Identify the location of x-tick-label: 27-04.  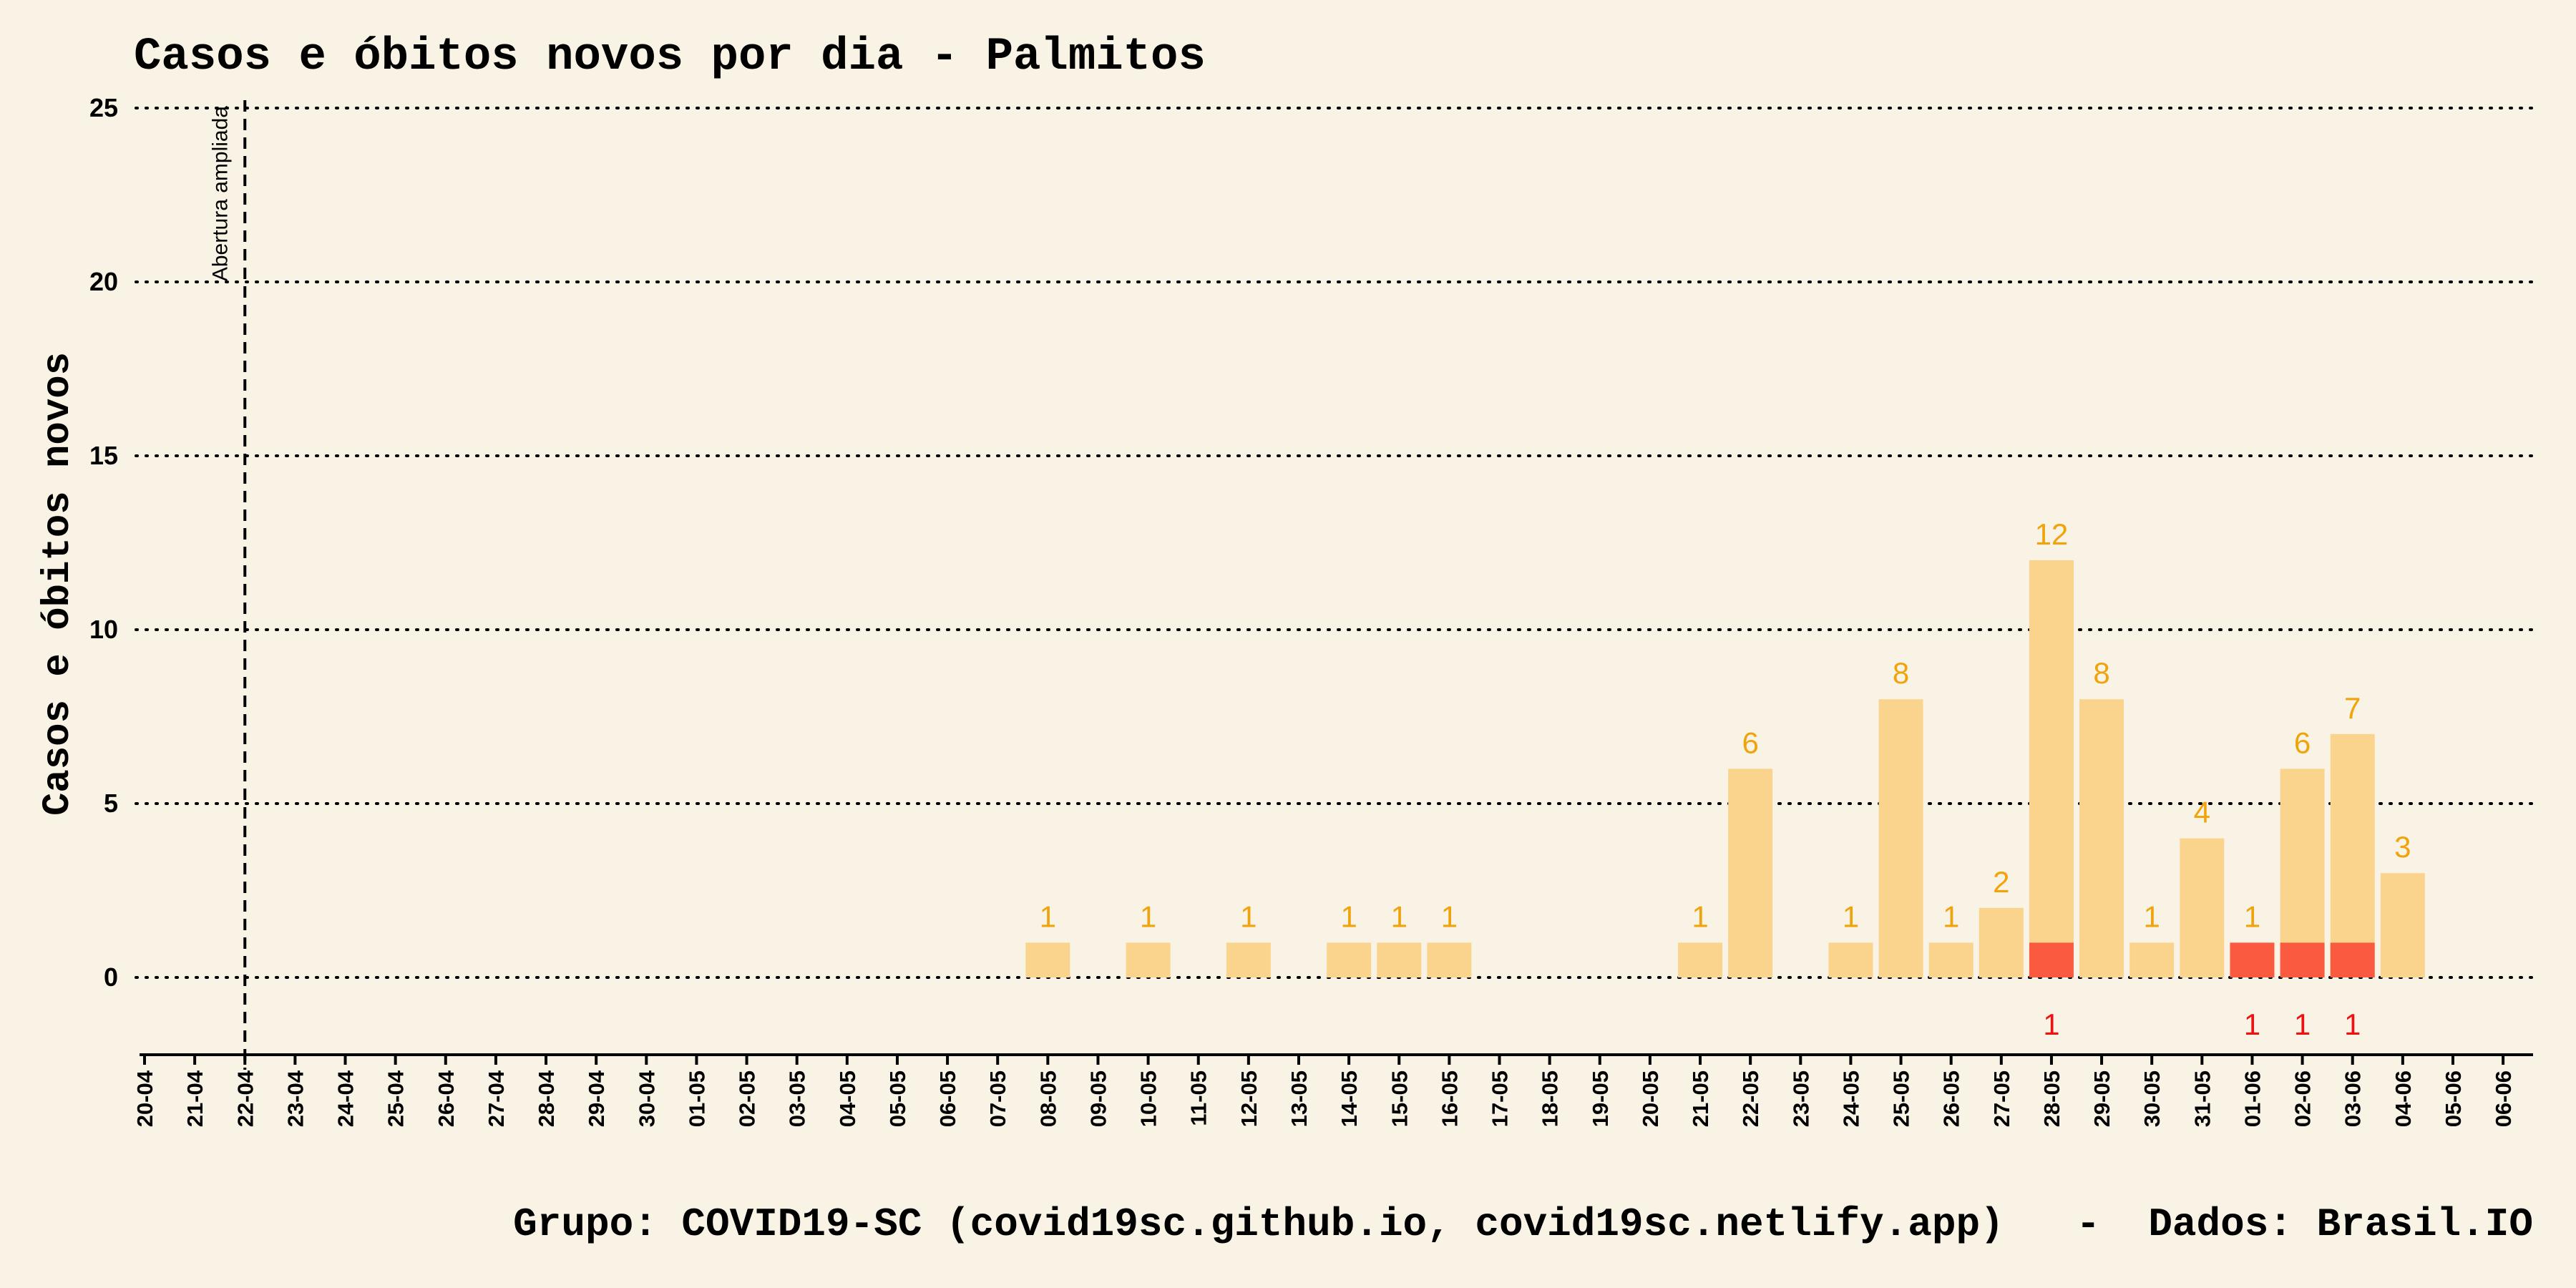
(496, 1098).